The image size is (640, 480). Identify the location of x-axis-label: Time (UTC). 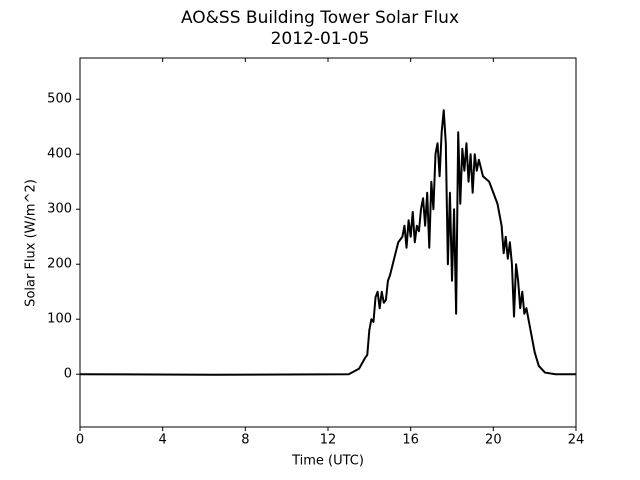
(327, 461).